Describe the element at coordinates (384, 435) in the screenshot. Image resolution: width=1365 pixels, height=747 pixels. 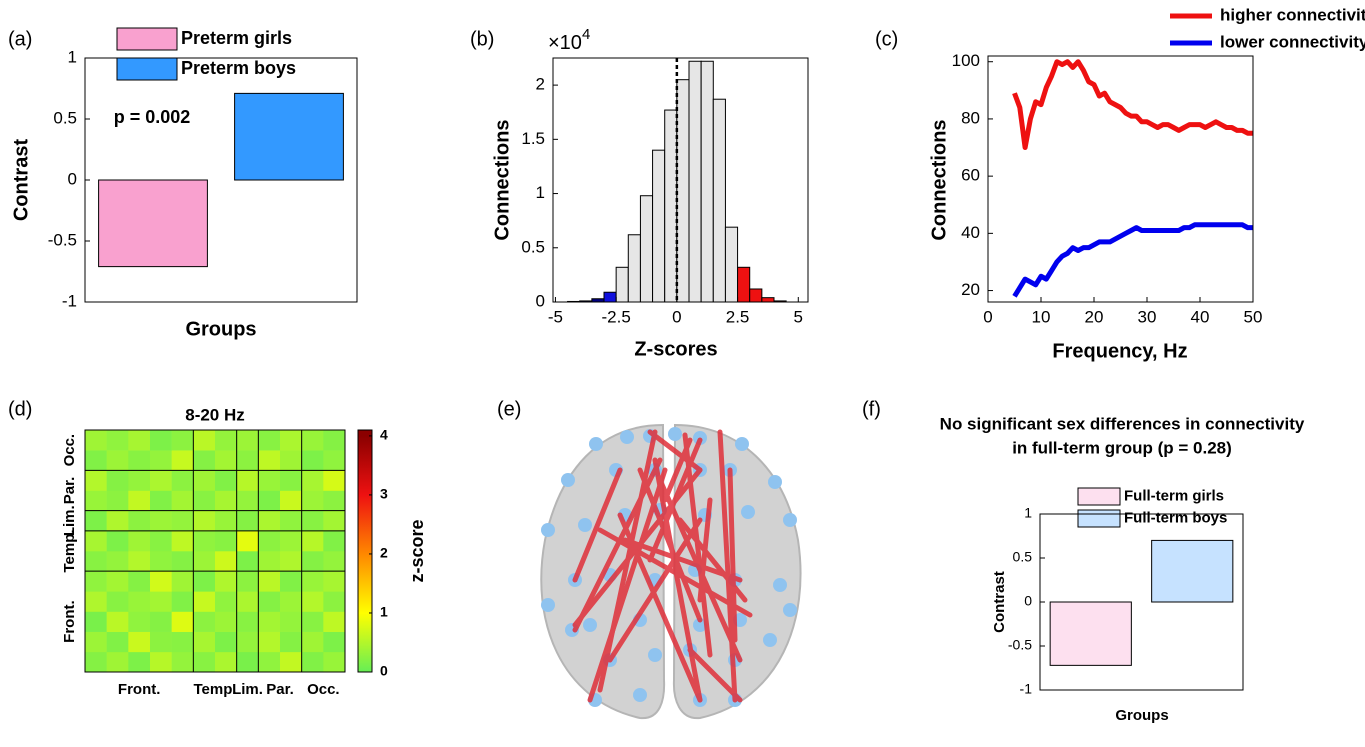
I see `colorbar-tick-label: 4` at that location.